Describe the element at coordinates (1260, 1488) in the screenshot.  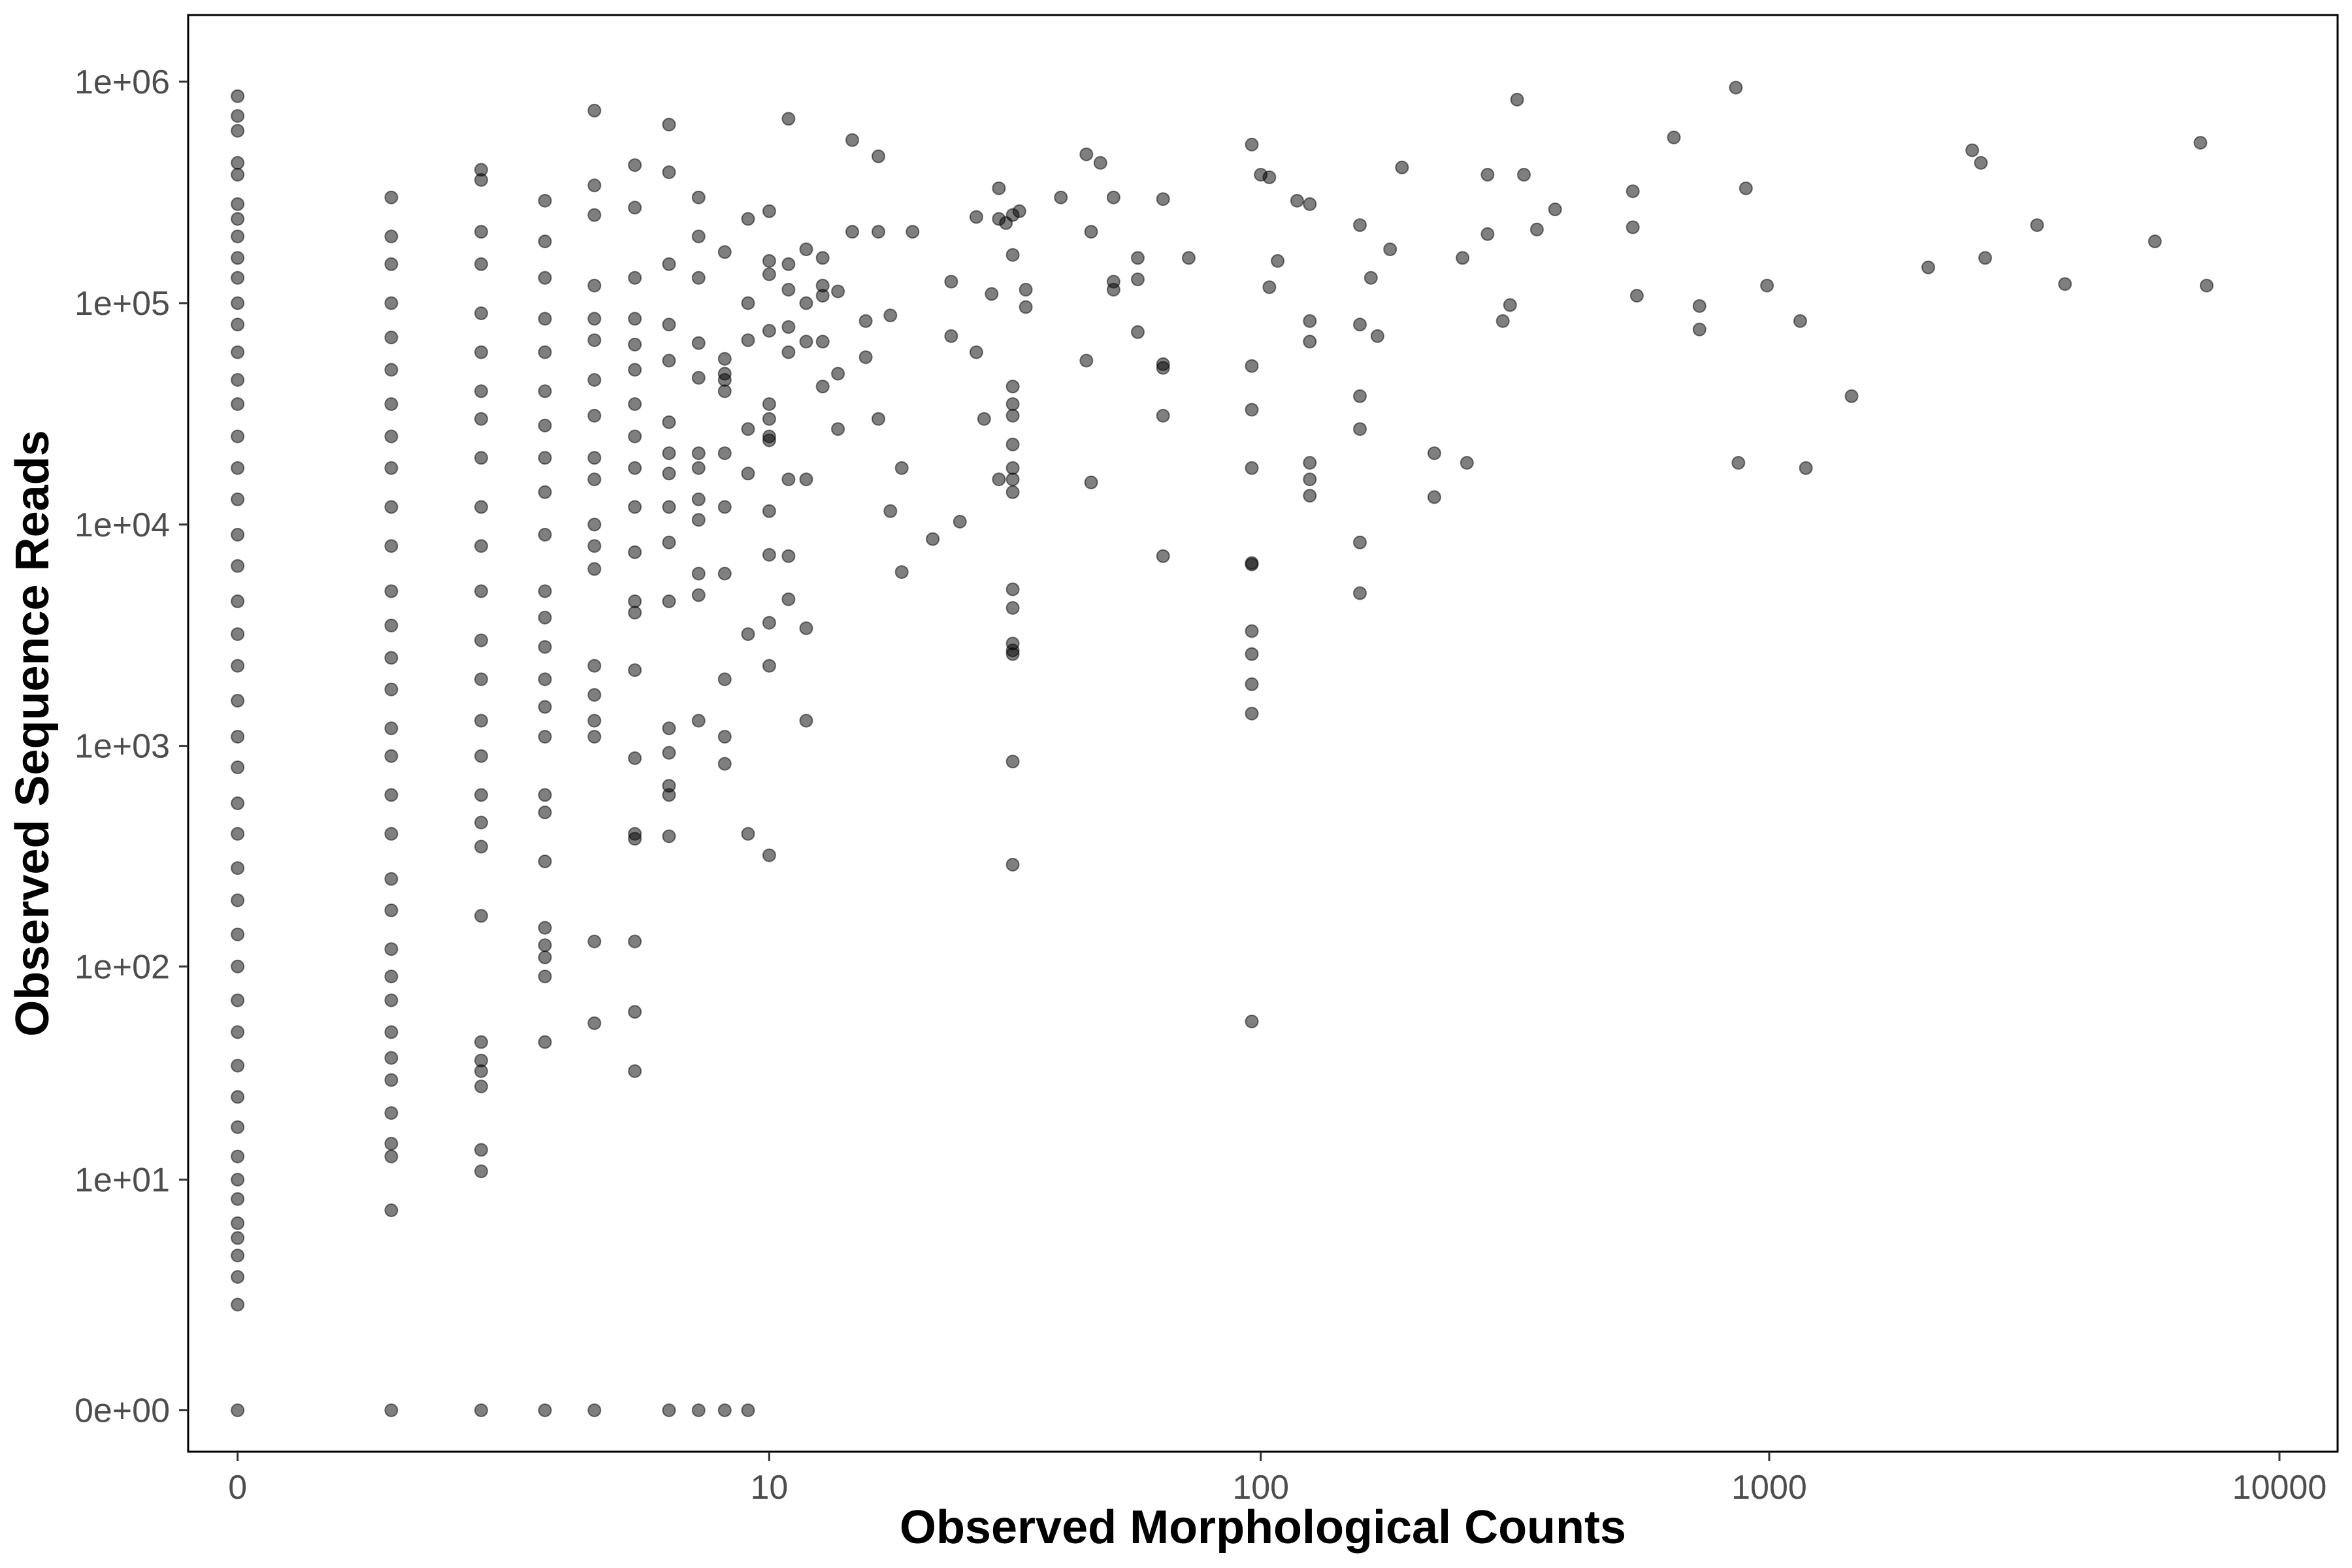
I see `x-tick-label: 100` at that location.